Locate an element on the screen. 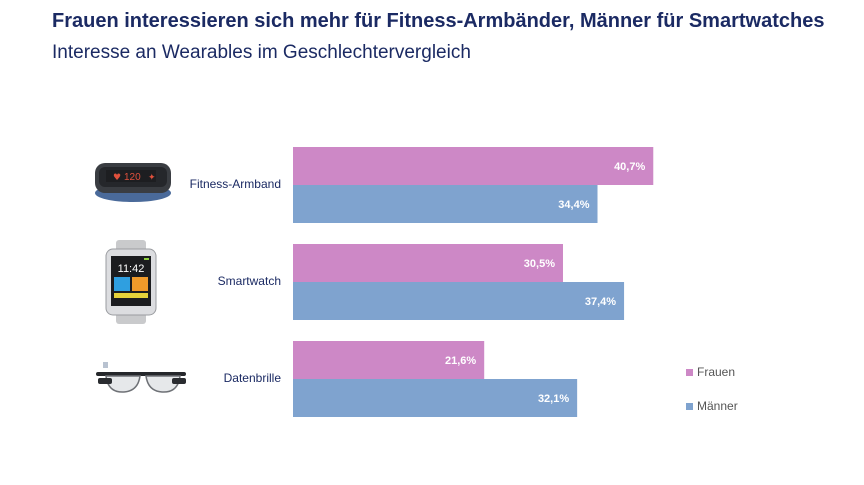  category-label: Smartwatch is located at coordinates (249, 281).